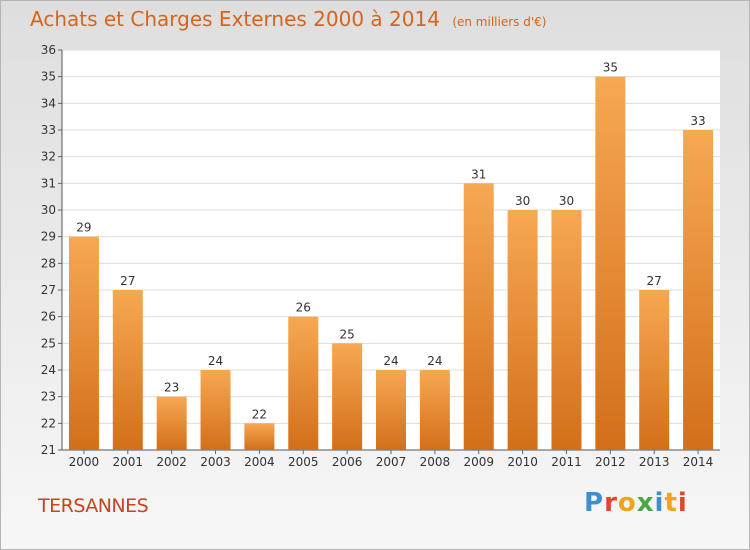 The height and width of the screenshot is (550, 750). Describe the element at coordinates (48, 157) in the screenshot. I see `y-tick-label: 32` at that location.